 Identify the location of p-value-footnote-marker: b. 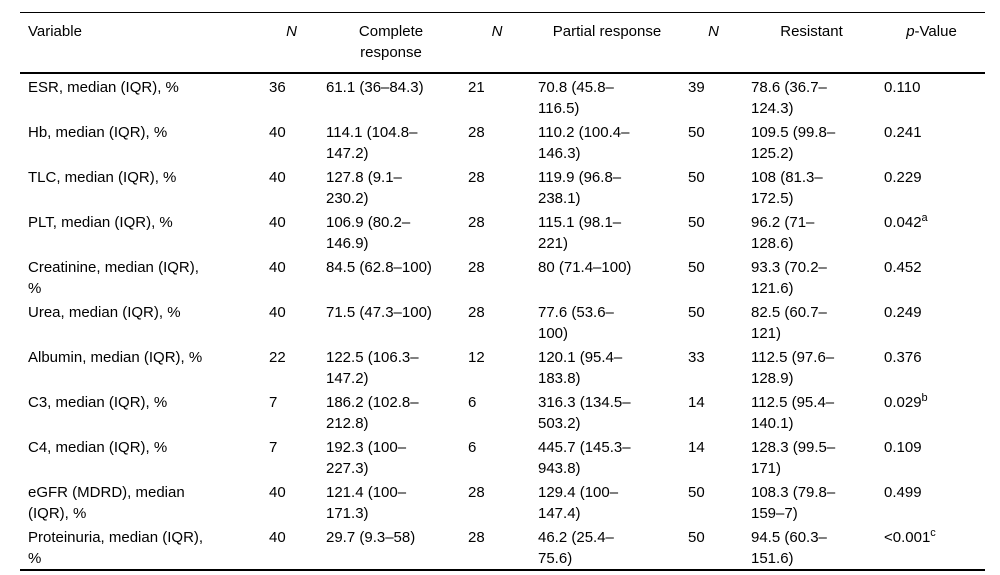
(924, 398).